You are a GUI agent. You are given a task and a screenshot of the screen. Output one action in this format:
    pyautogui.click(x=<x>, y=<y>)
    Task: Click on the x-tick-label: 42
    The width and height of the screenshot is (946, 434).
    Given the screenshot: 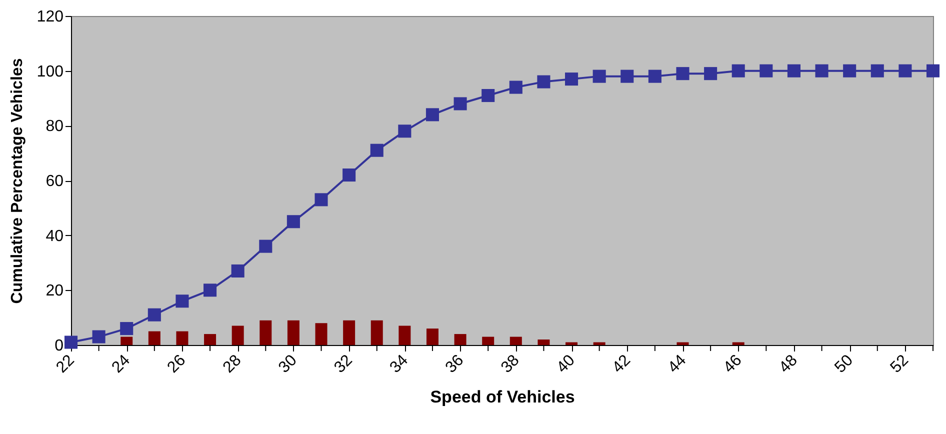 What is the action you would take?
    pyautogui.click(x=621, y=364)
    